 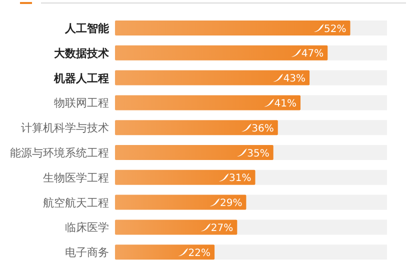 I want to click on data-label: 41%, so click(x=285, y=104).